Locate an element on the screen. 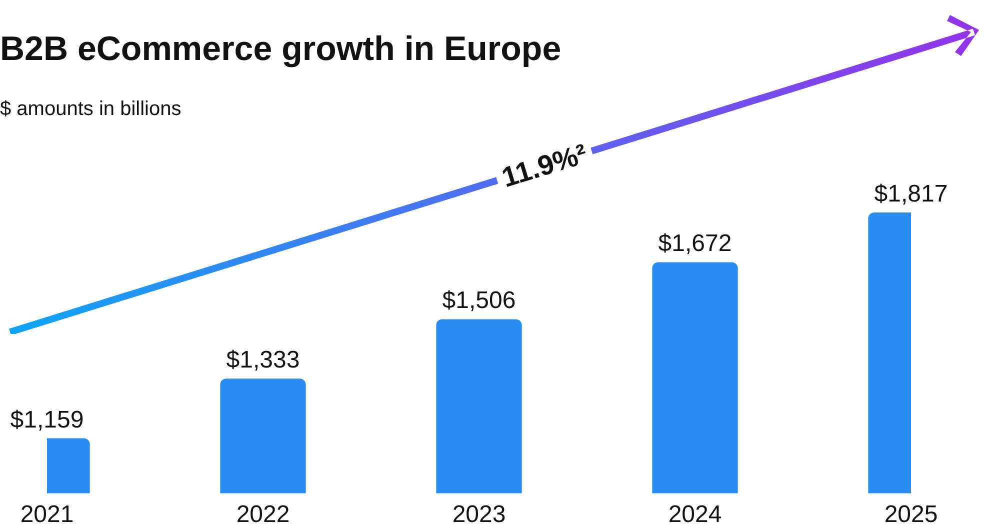 The image size is (986, 530). x-tick-label: 2022 is located at coordinates (263, 514).